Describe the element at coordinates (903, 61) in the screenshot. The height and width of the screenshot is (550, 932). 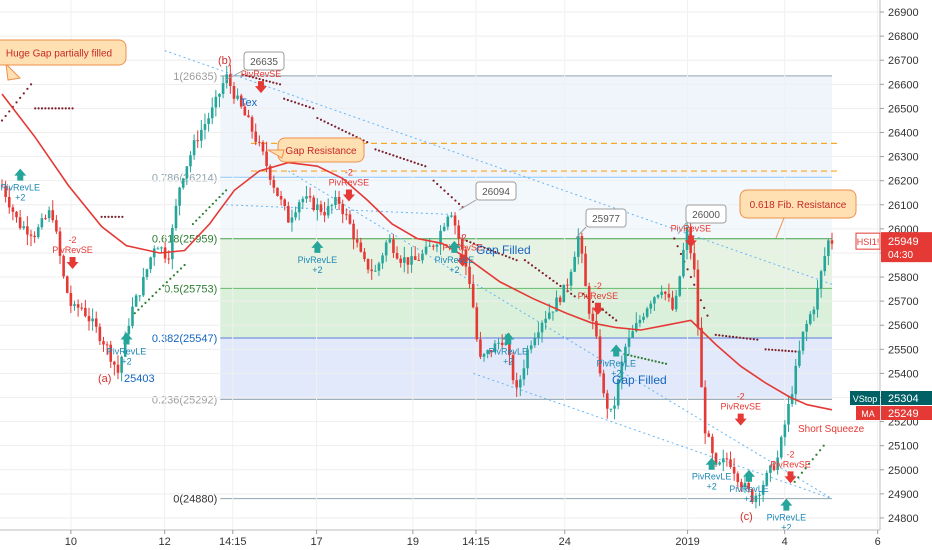
I see `price-tick-label: 26700` at that location.